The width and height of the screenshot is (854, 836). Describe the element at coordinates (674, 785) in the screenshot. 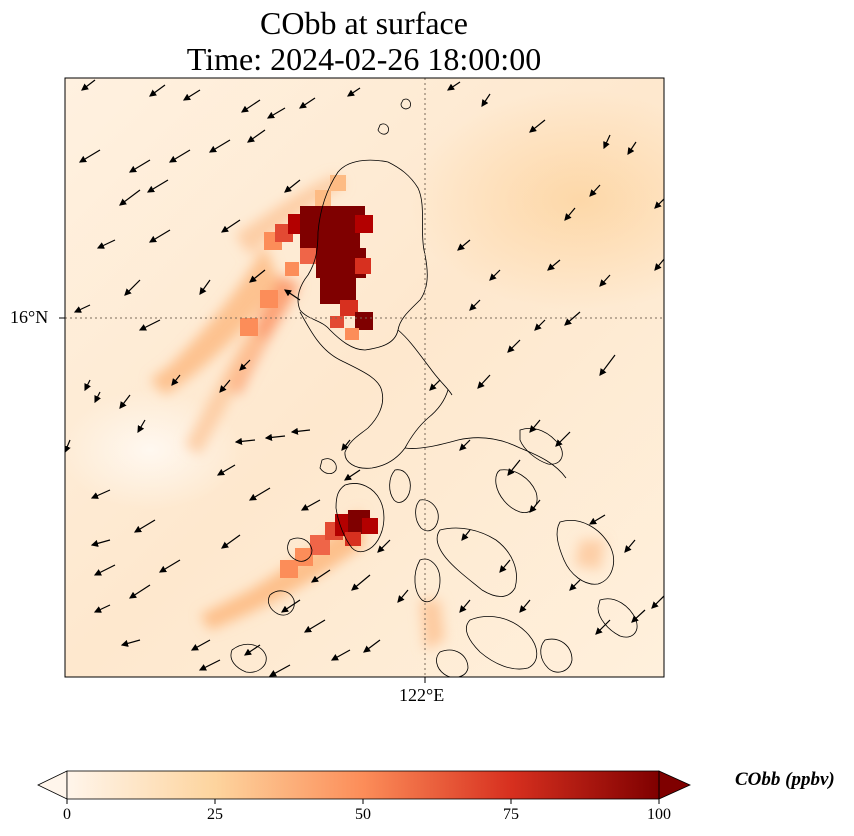

I see `colorbar-max-extend` at that location.